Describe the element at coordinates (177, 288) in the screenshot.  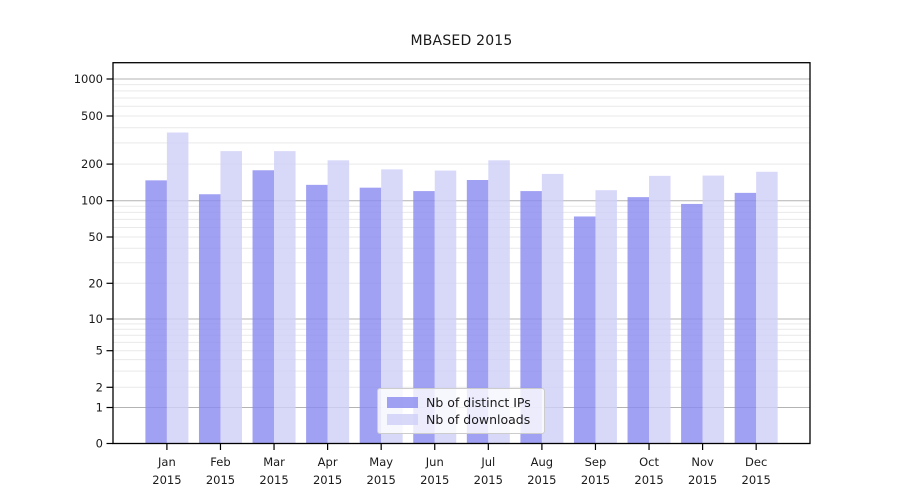
I see `bar-downloads-jan` at that location.